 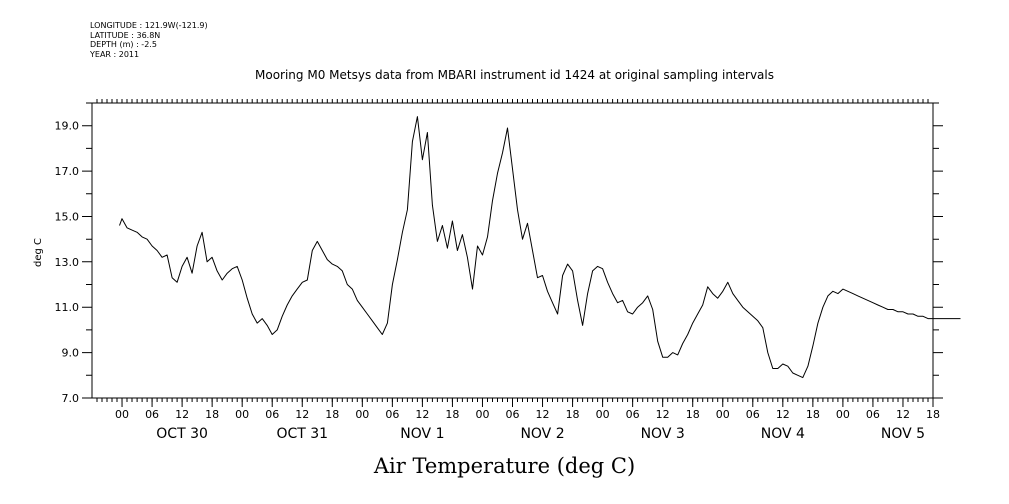 I want to click on x-day-label: OCT 30, so click(x=182, y=434).